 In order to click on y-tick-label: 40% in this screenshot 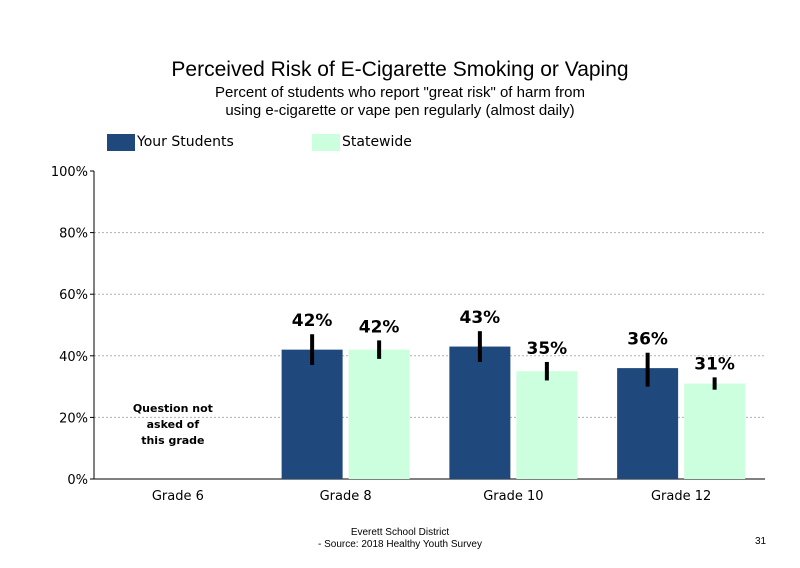, I will do `click(73, 357)`.